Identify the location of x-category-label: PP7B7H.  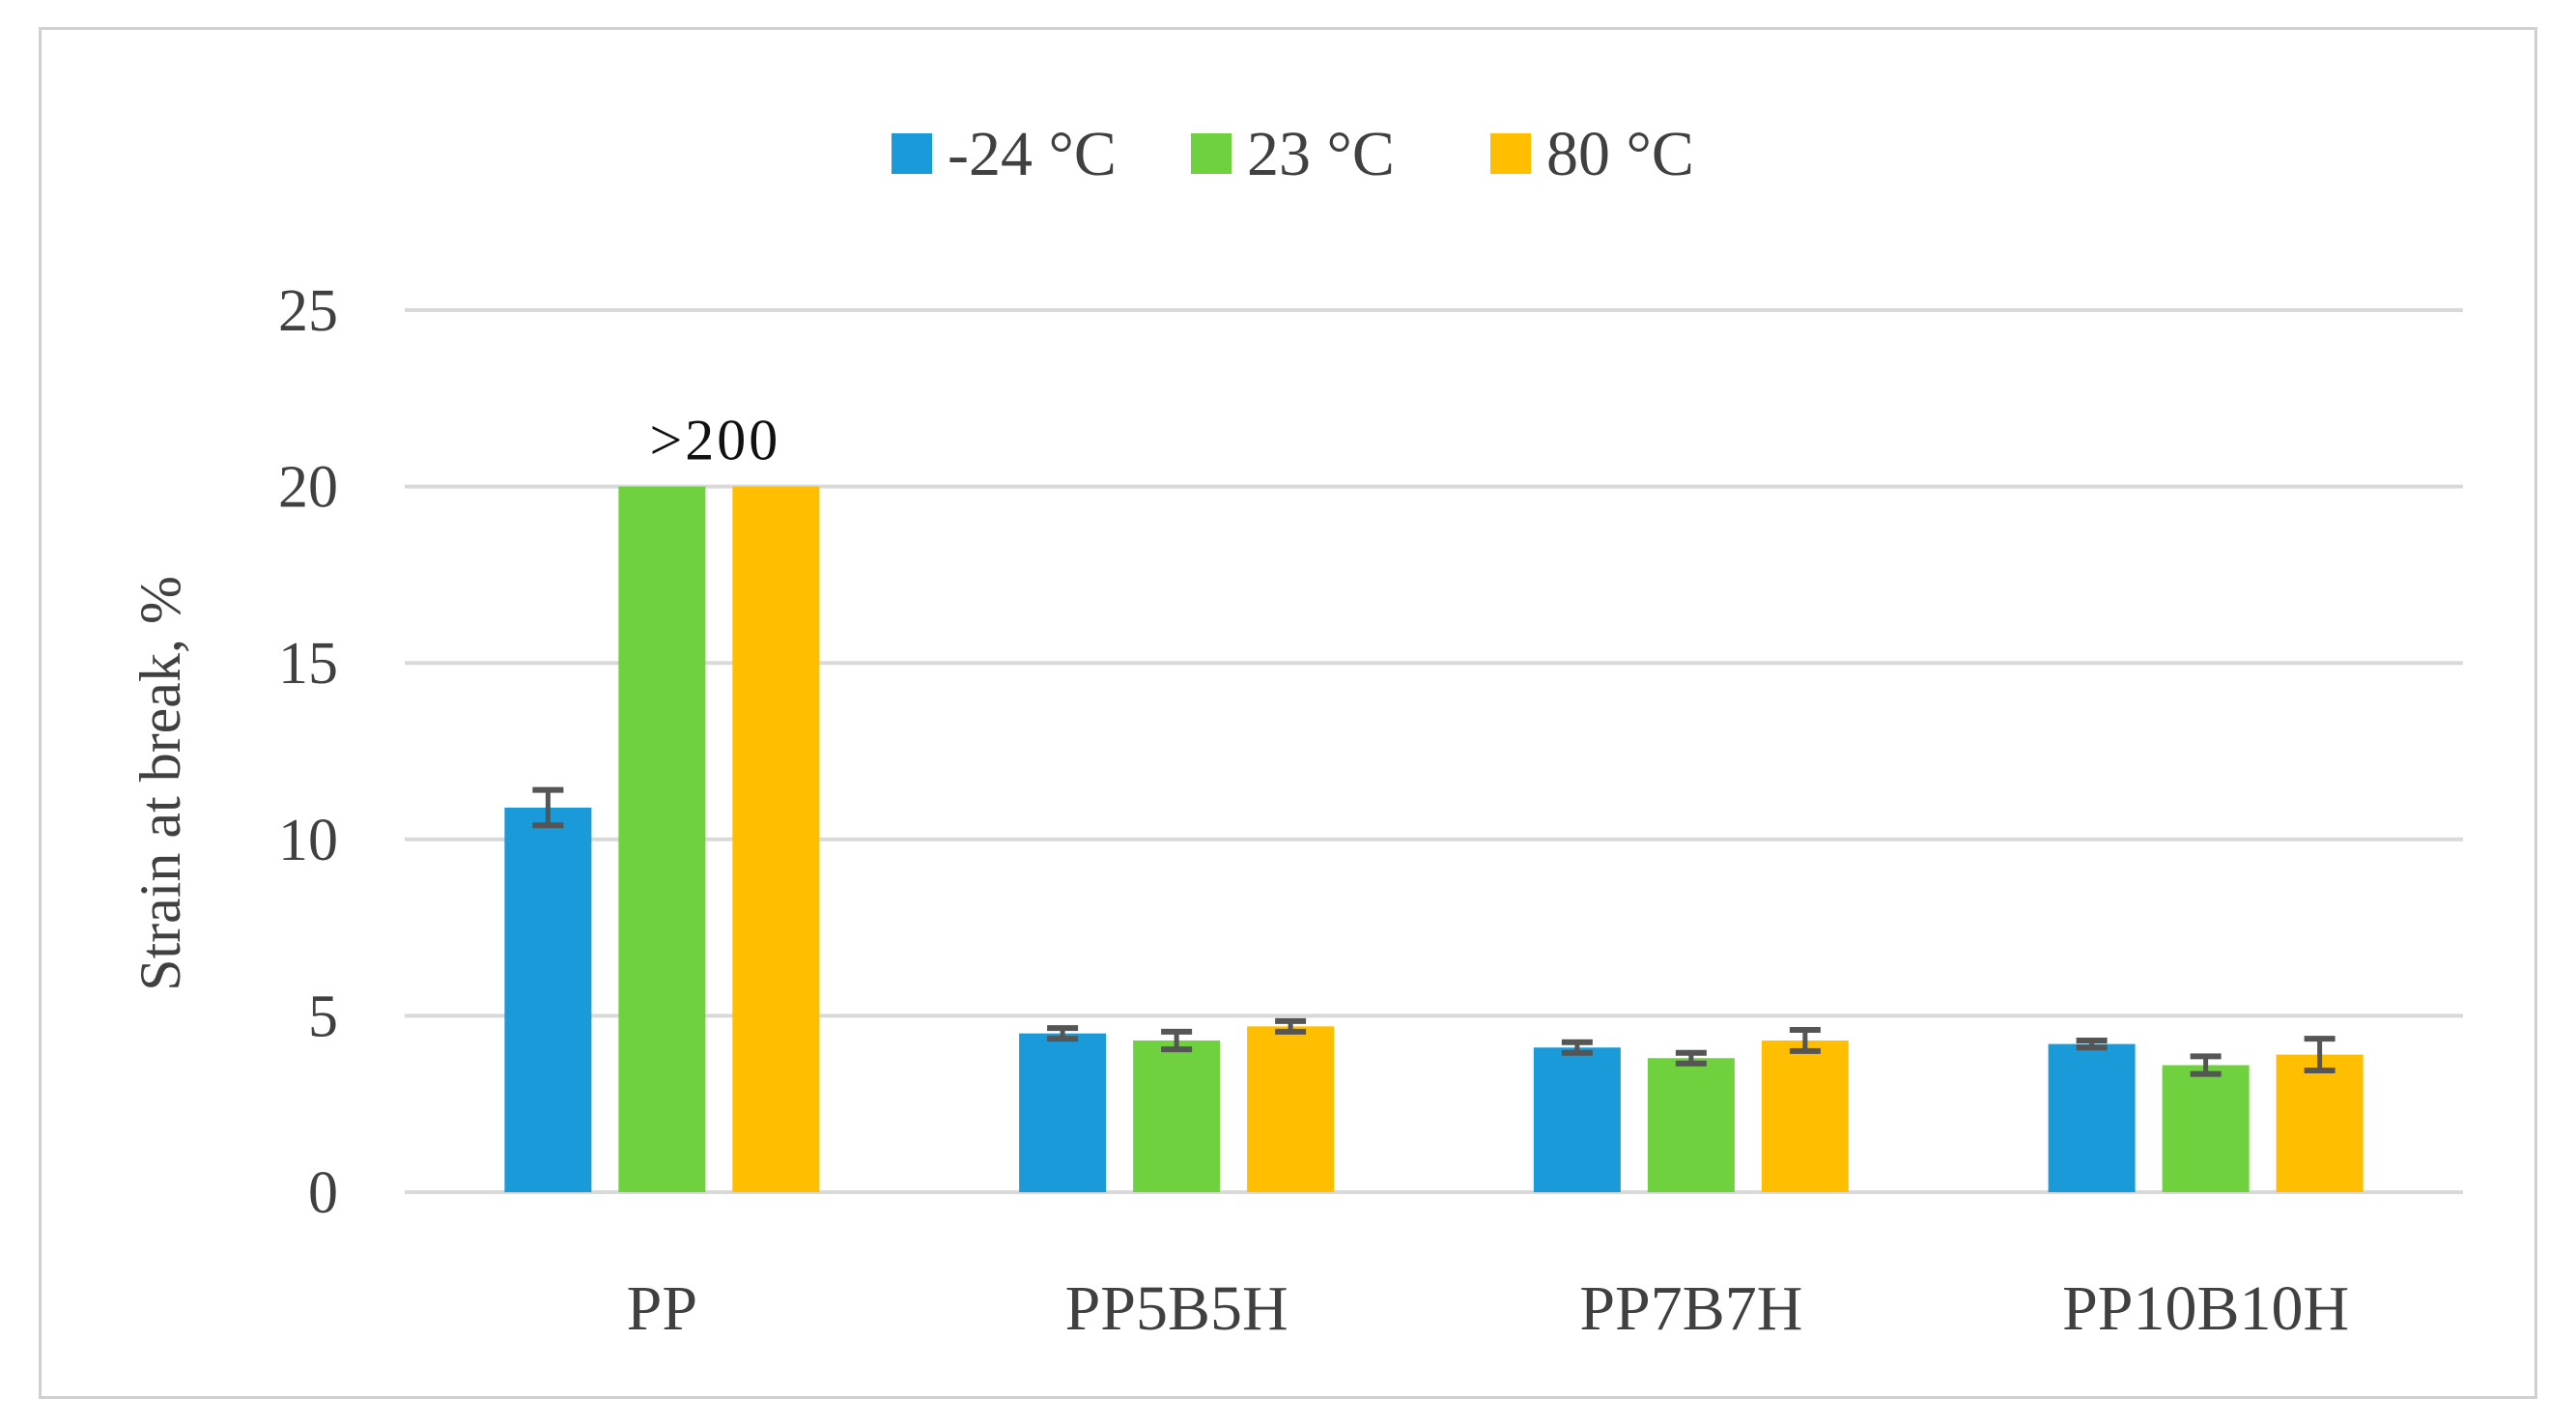
(1690, 1308).